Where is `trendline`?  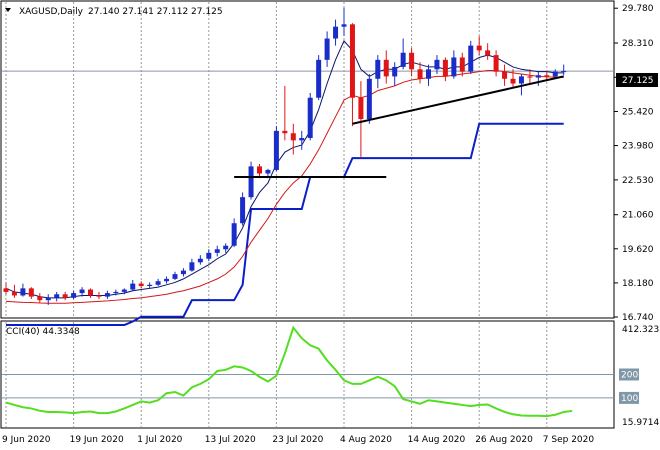 trendline is located at coordinates (458, 100).